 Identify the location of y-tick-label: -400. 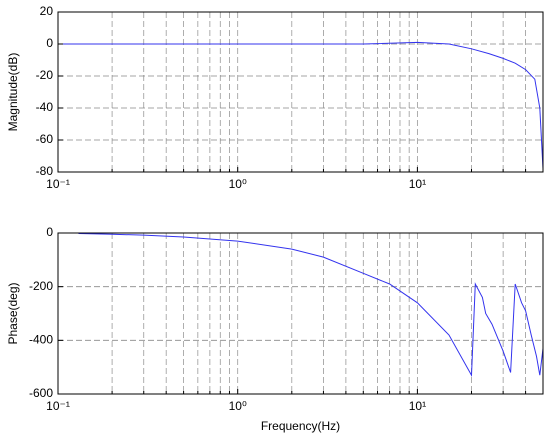
(41, 340).